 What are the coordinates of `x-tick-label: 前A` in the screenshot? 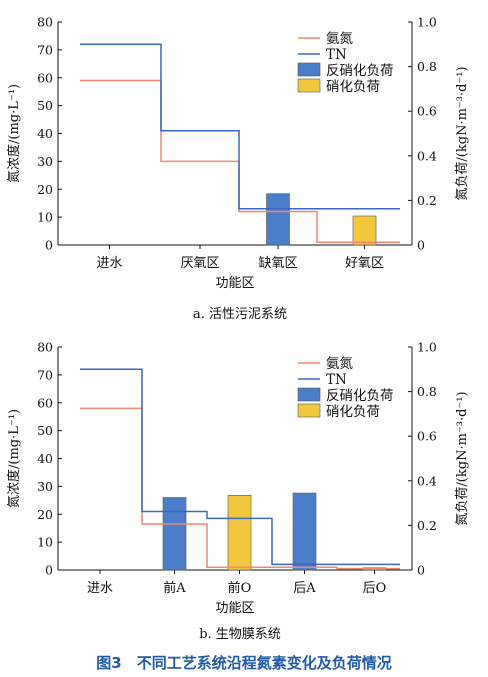 It's located at (174, 588).